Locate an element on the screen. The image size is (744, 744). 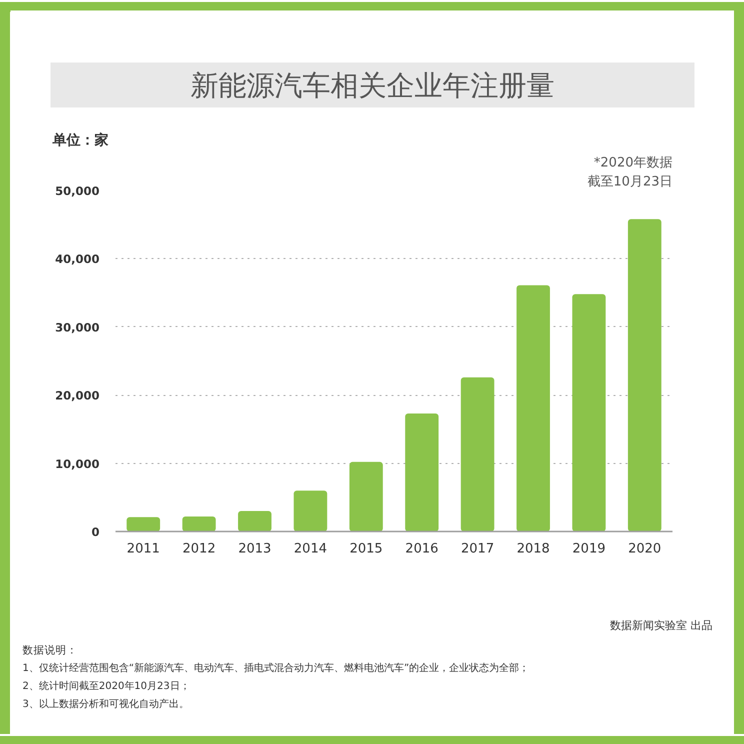
y-tick-label: 10,000 is located at coordinates (77, 463).